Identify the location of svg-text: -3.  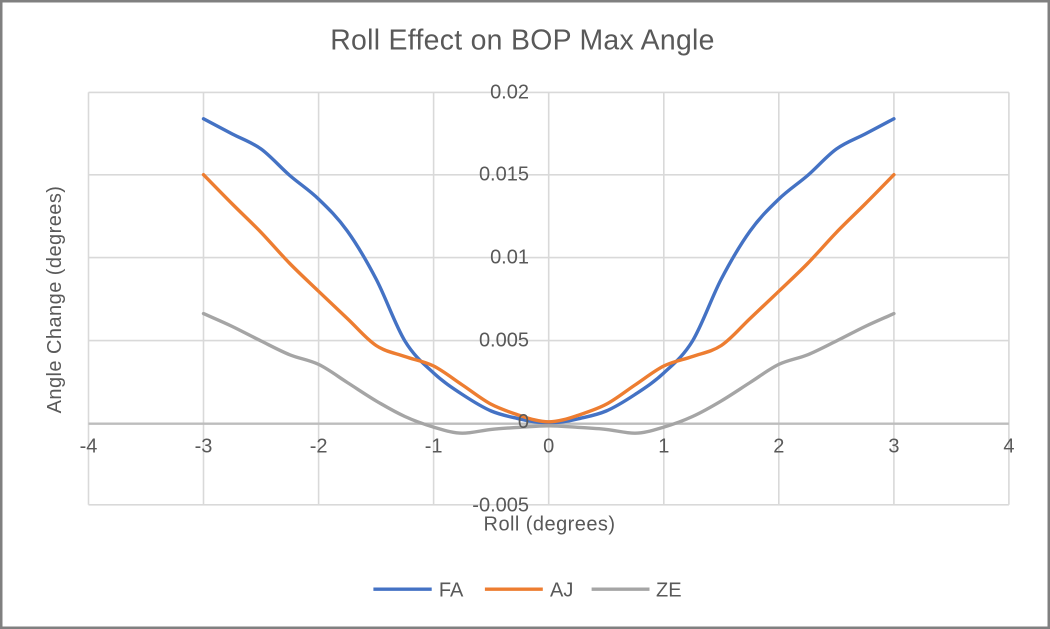
(204, 447).